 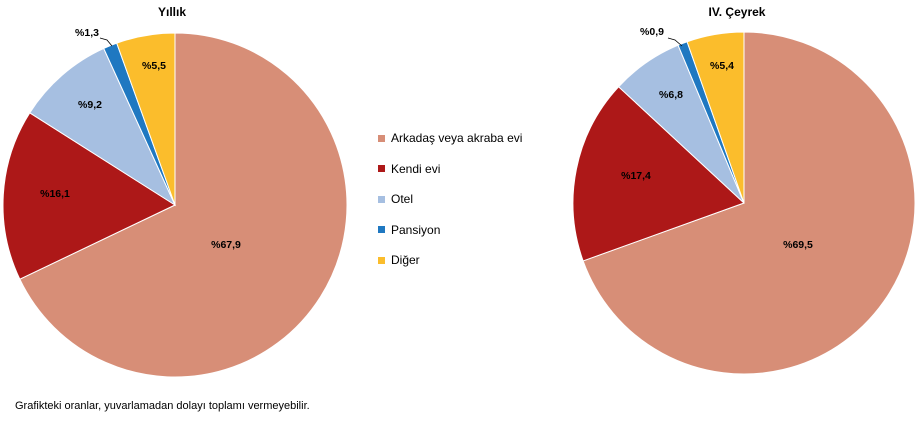 I want to click on slice-data-label: %5,4, so click(x=722, y=66).